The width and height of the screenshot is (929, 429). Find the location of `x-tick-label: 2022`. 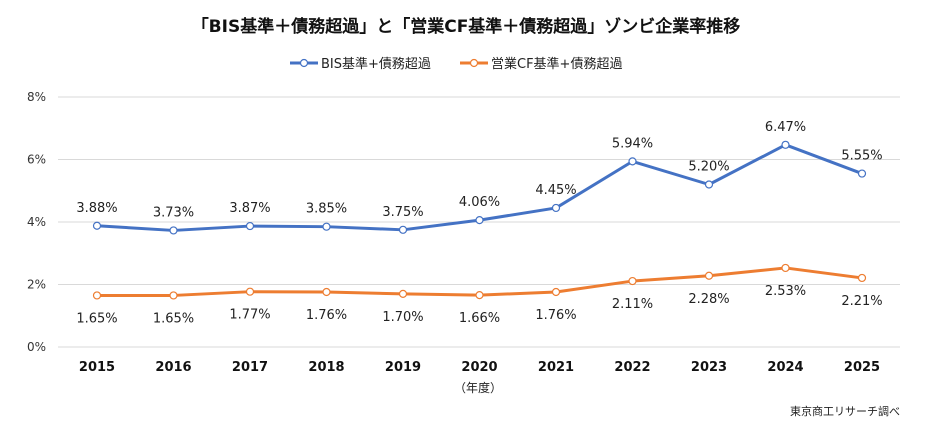

x-tick-label: 2022 is located at coordinates (632, 367).